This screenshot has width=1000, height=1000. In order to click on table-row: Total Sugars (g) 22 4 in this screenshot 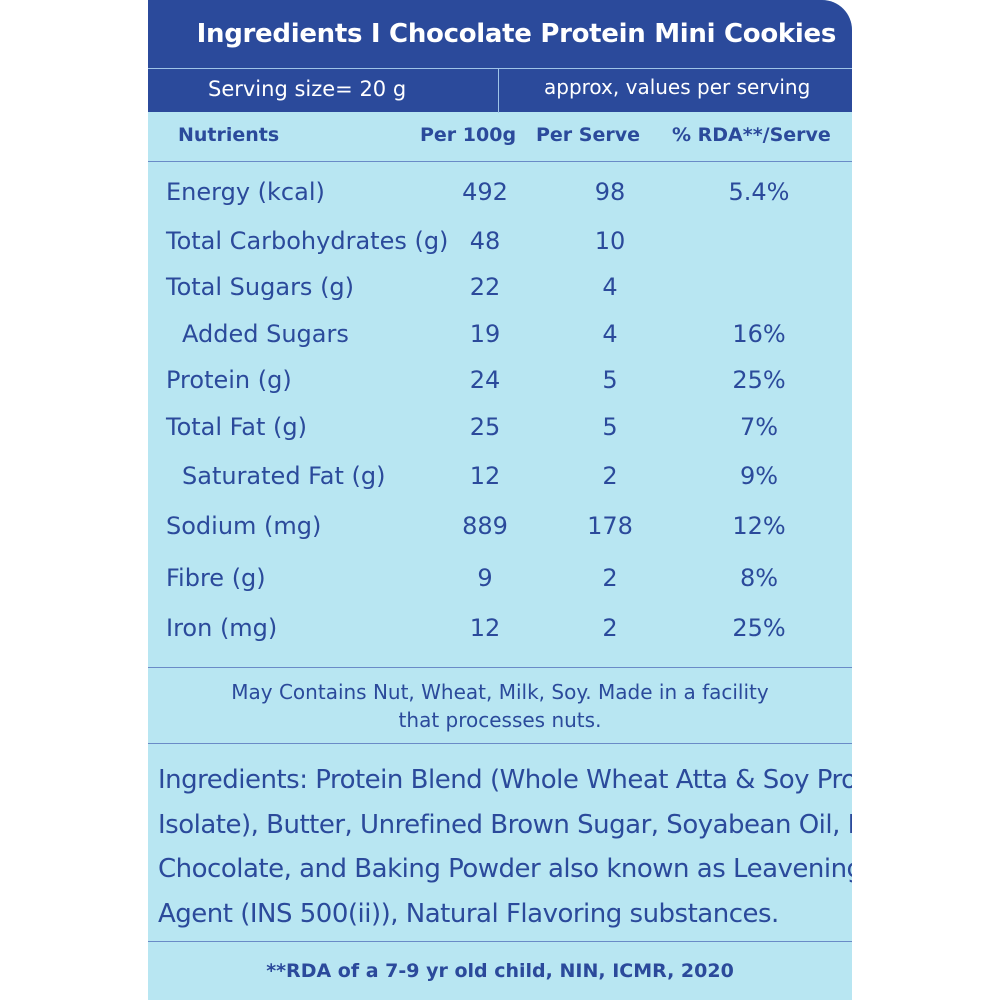, I will do `click(500, 288)`.